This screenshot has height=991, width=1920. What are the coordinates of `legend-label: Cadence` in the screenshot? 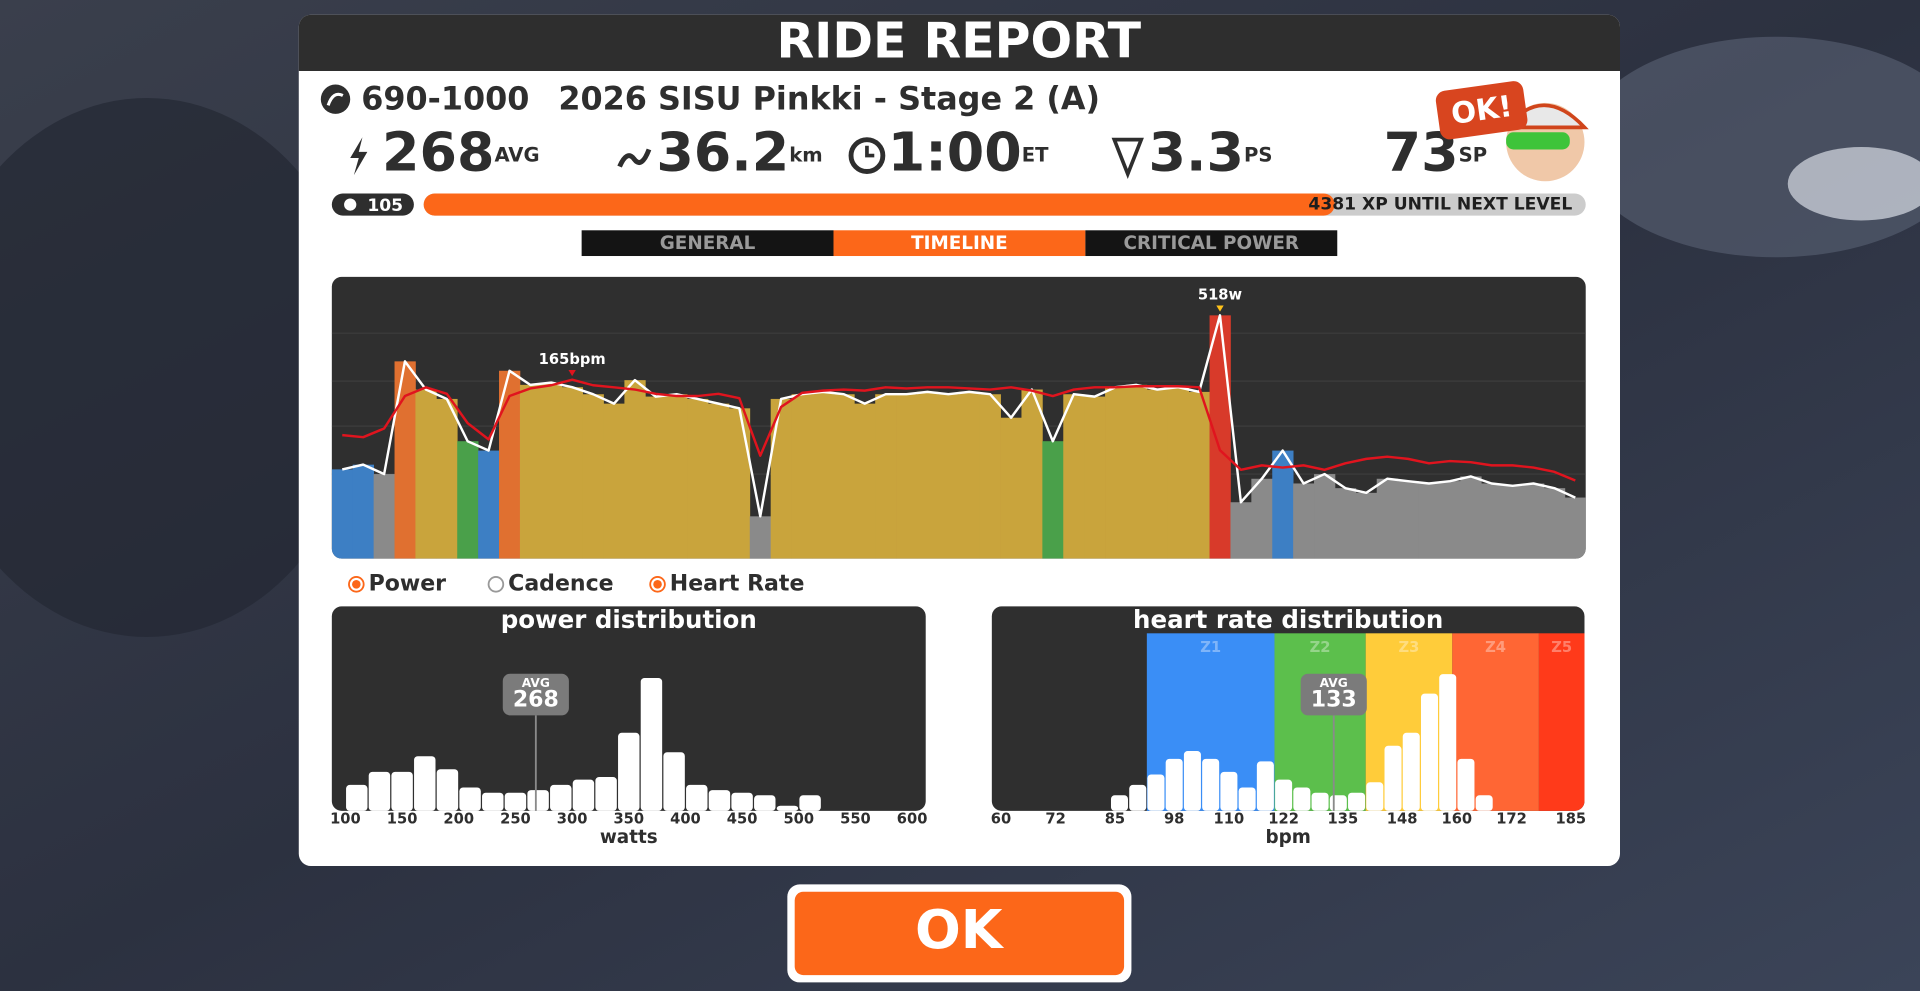 It's located at (560, 583).